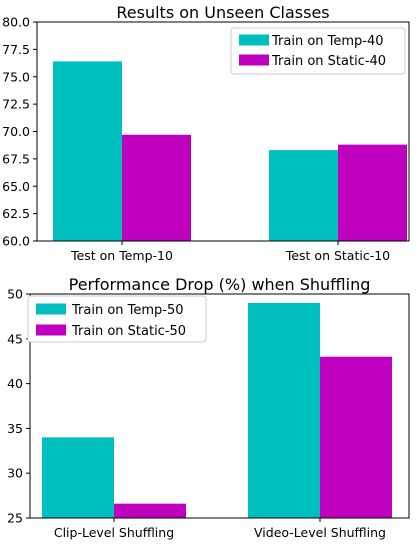 The width and height of the screenshot is (420, 551). Describe the element at coordinates (16, 76) in the screenshot. I see `y-tick-label: 75.0` at that location.